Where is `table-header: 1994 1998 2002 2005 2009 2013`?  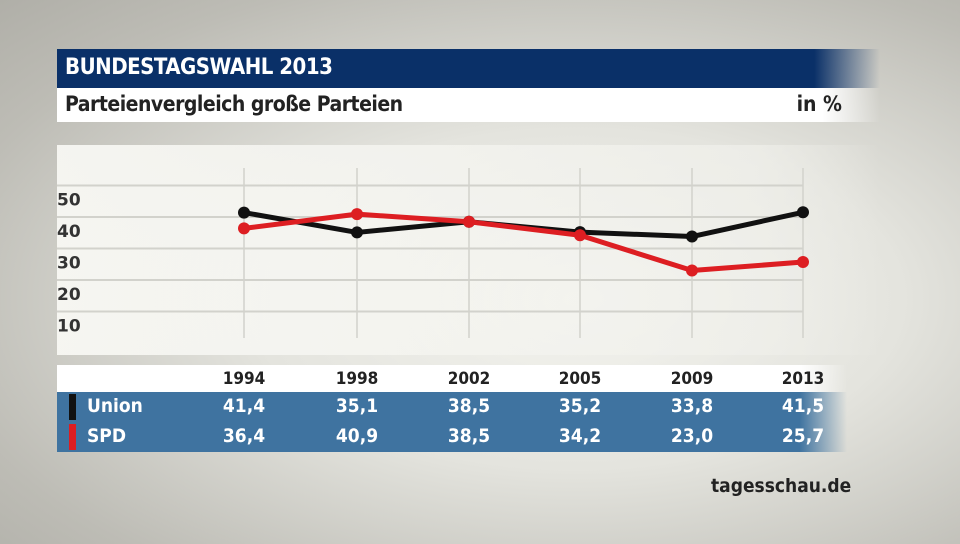
table-header: 1994 1998 2002 2005 2009 2013 is located at coordinates (452, 378).